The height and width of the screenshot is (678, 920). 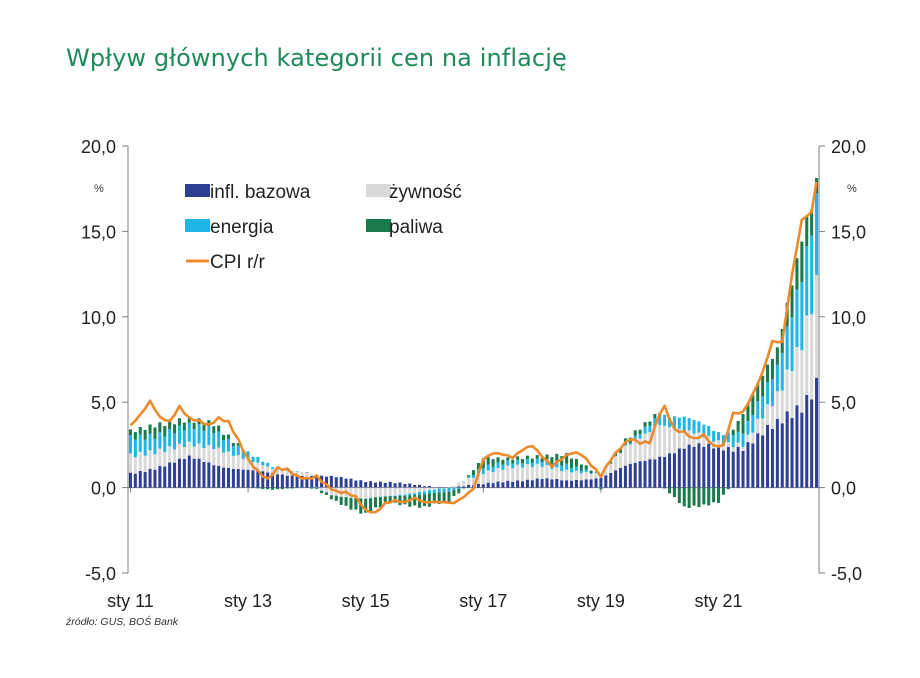 What do you see at coordinates (103, 489) in the screenshot?
I see `y-tick-label-left: 0,0` at bounding box center [103, 489].